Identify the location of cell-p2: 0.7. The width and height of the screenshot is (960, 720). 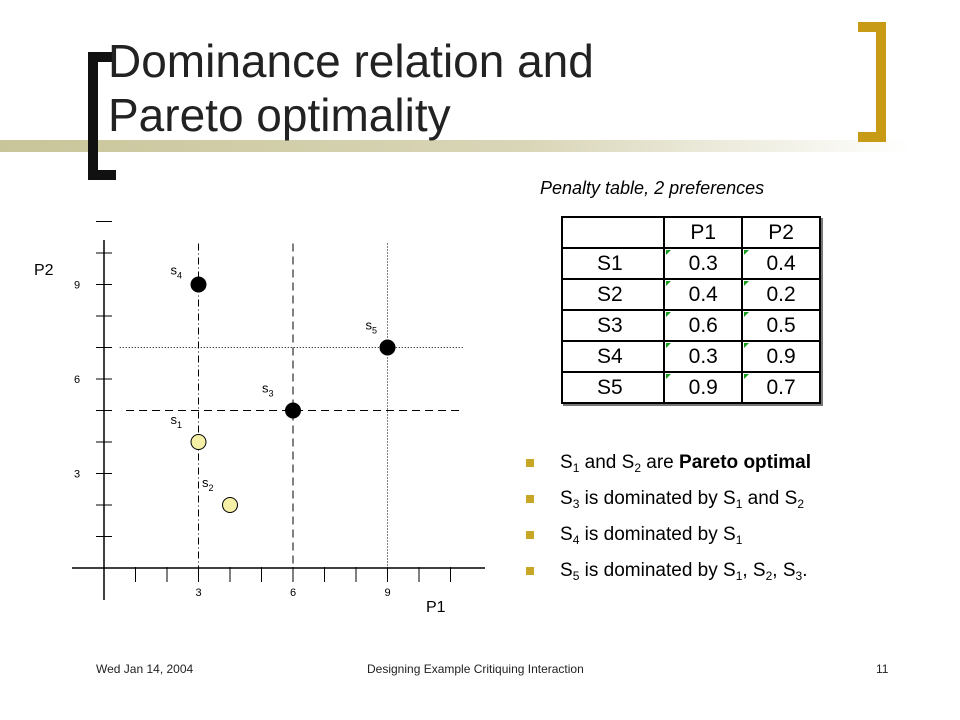
(781, 387).